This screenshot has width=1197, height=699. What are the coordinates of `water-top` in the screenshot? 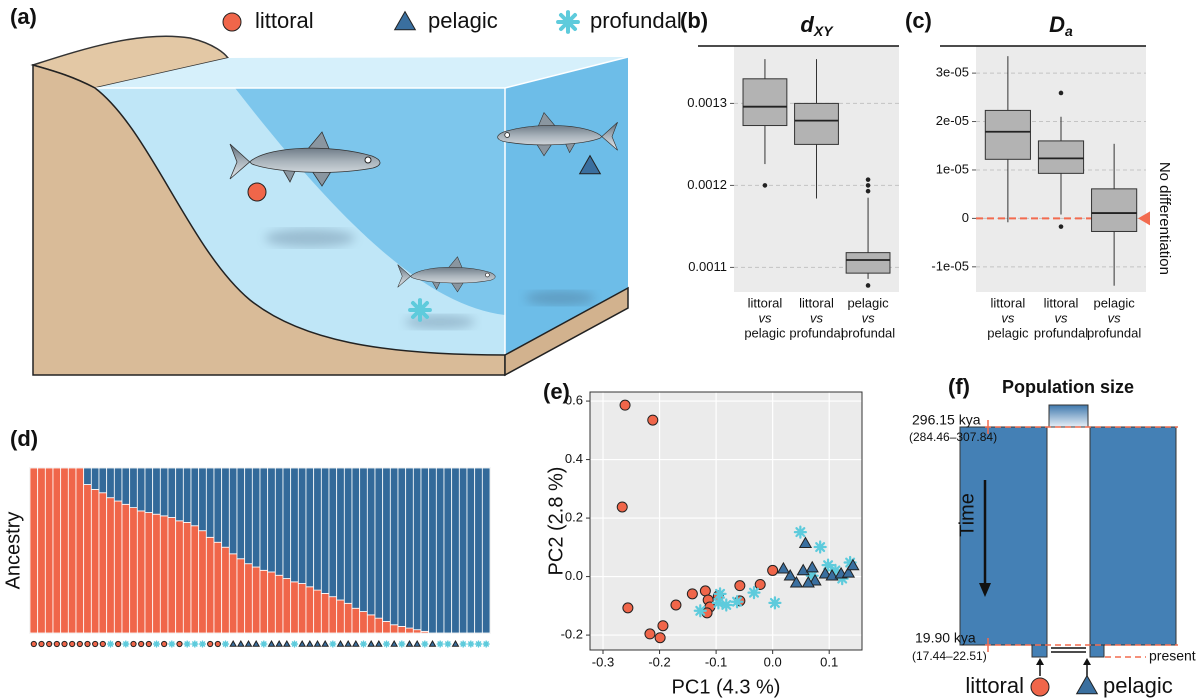 It's located at (361, 72).